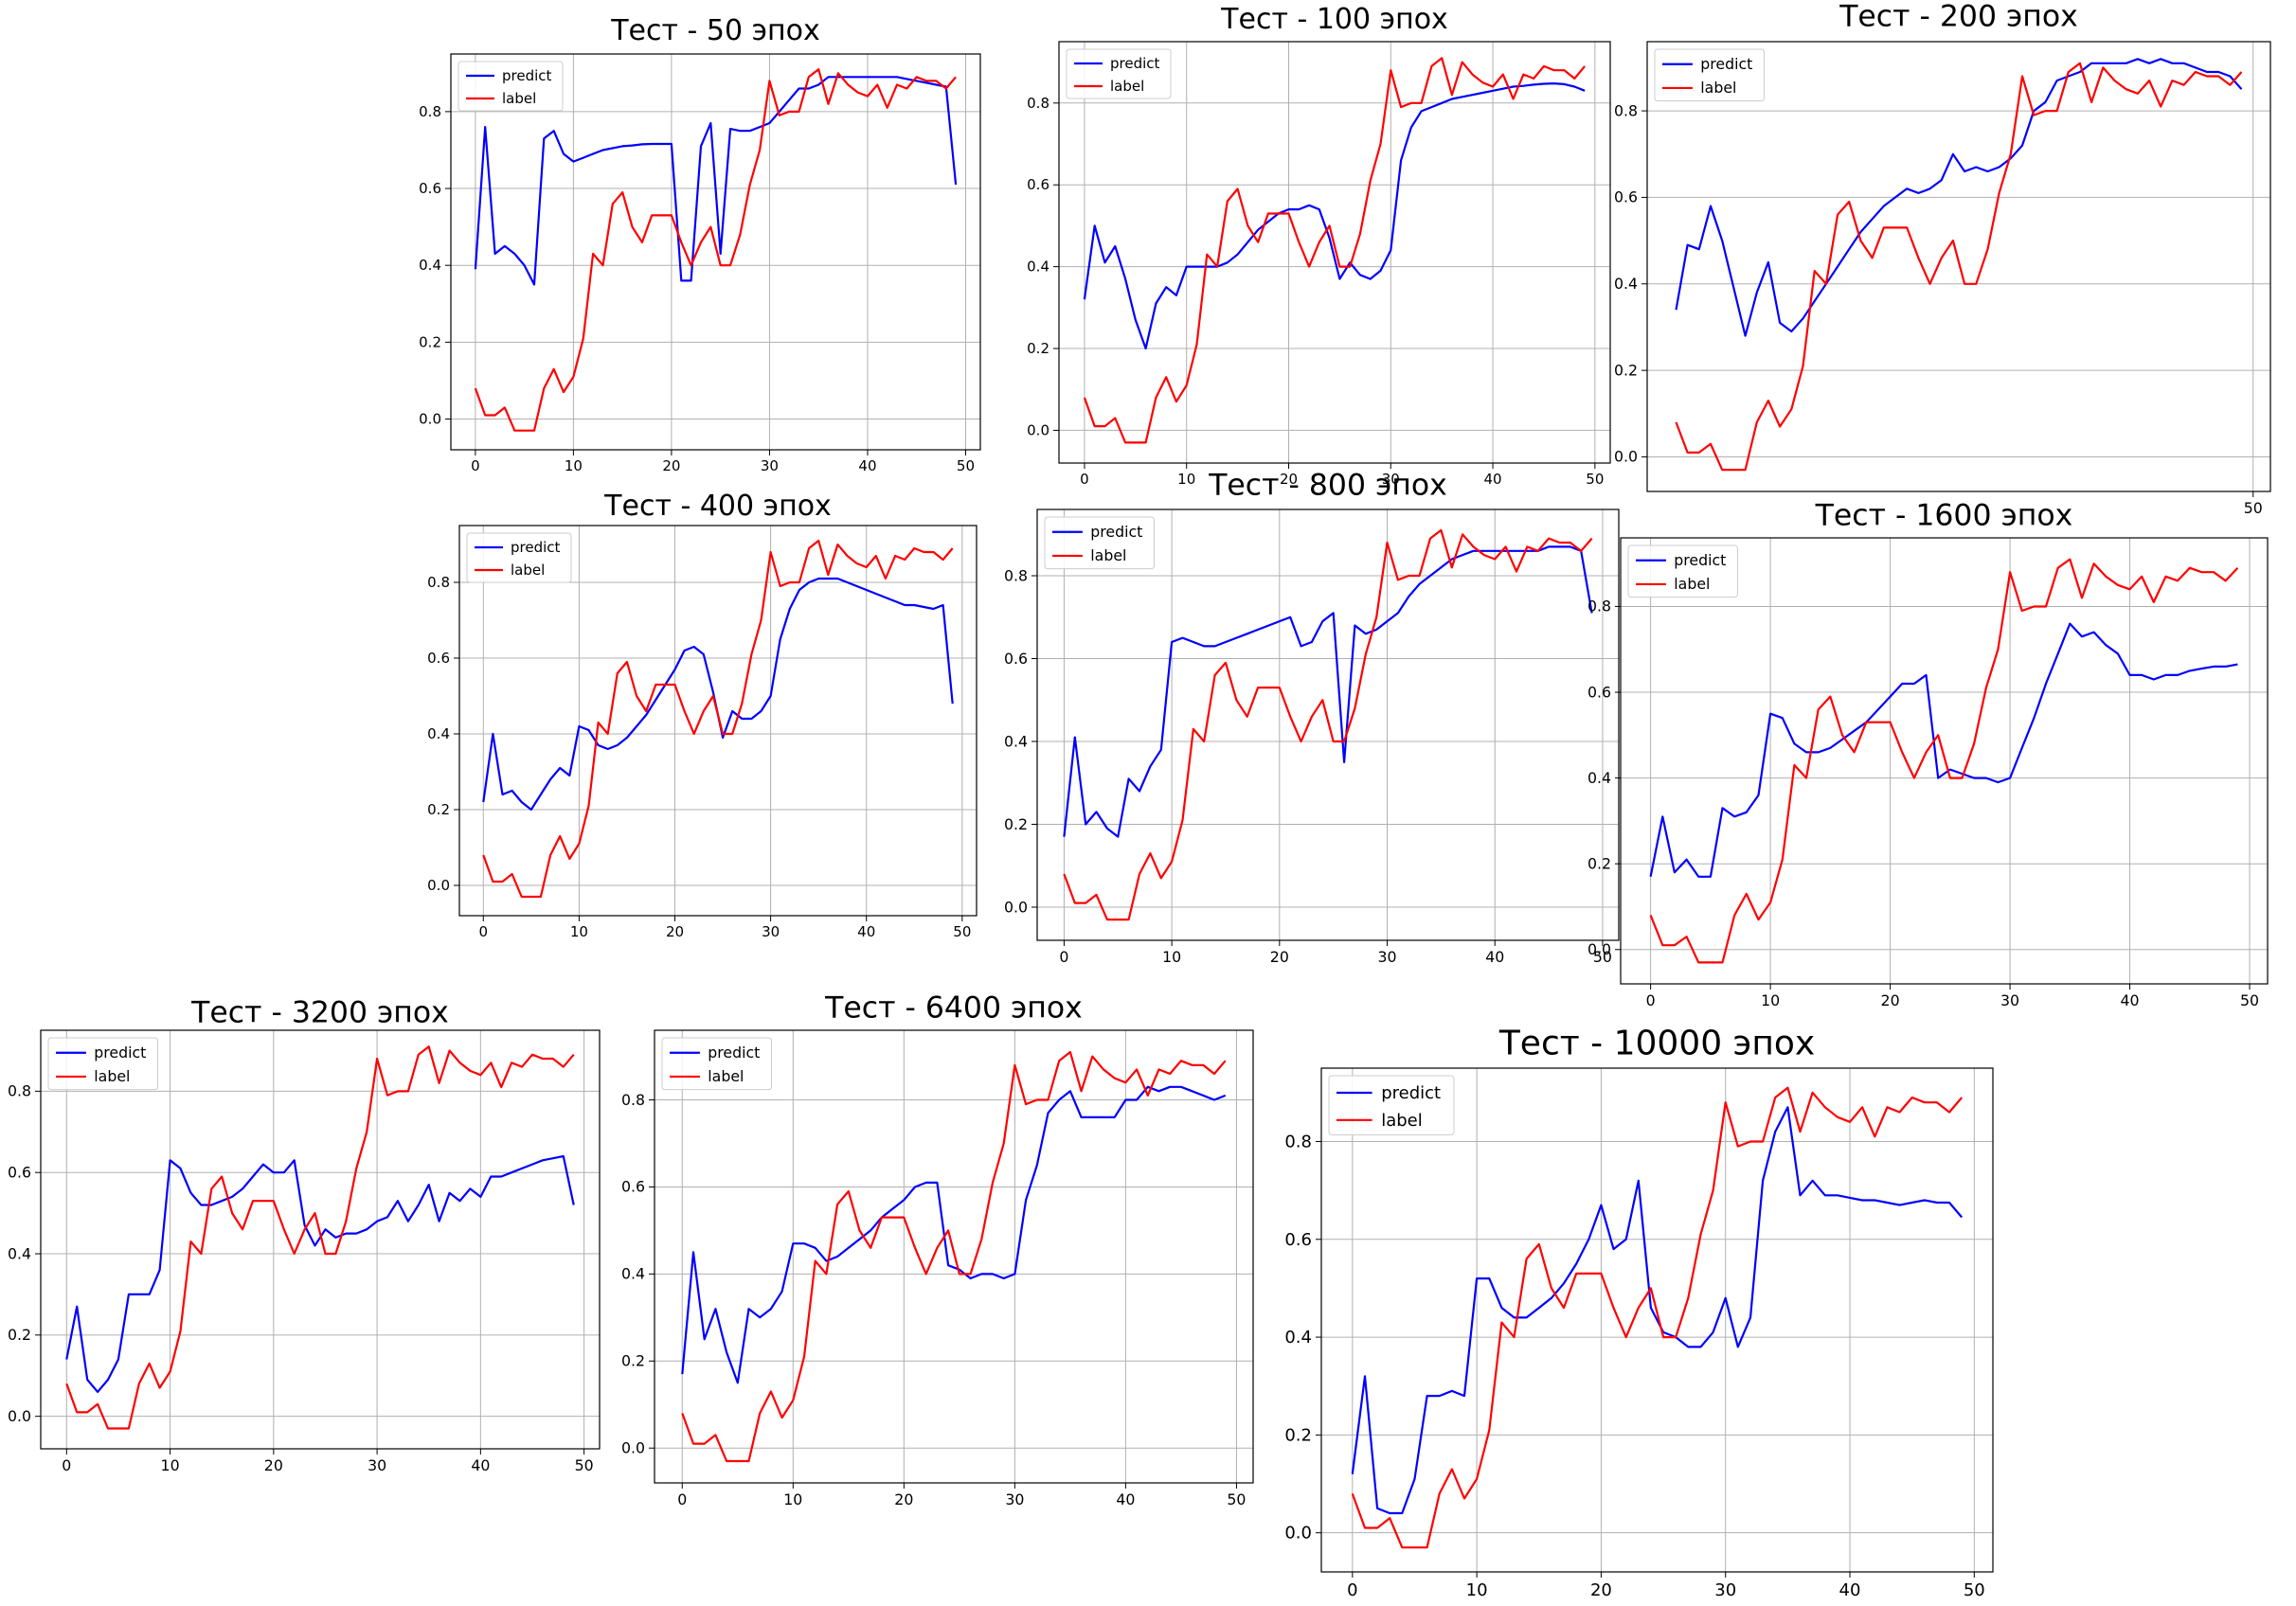 The height and width of the screenshot is (1606, 2296). Describe the element at coordinates (1944, 515) in the screenshot. I see `chart-title: Тест - 1600 эпох` at that location.